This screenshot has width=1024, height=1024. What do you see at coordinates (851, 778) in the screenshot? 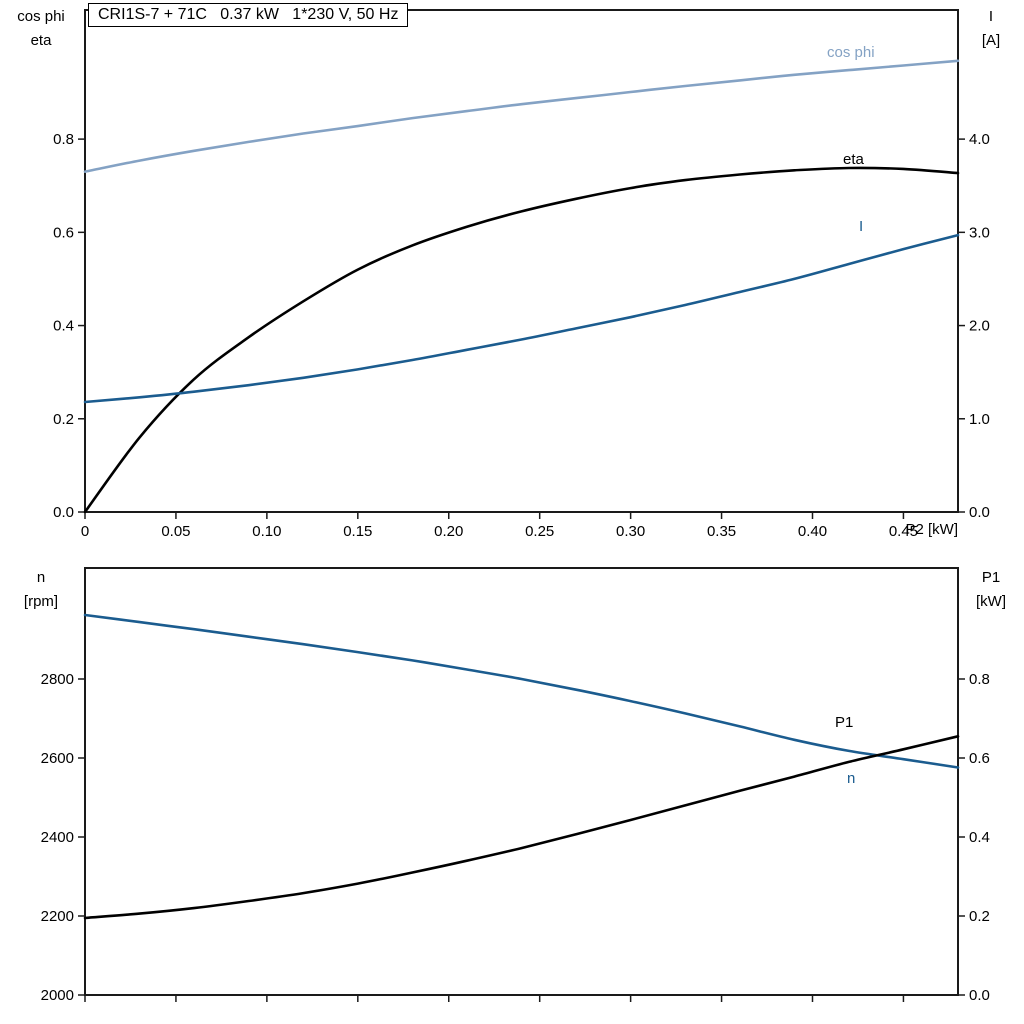
I see `n-curve-label: n` at bounding box center [851, 778].